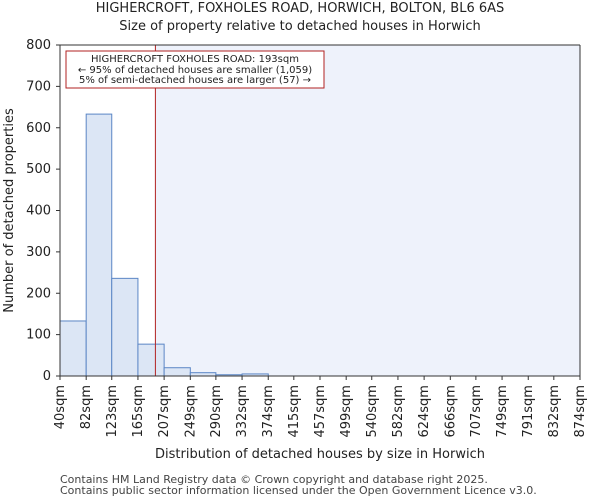  What do you see at coordinates (60, 407) in the screenshot?
I see `x-tick-label: 40sqm` at bounding box center [60, 407].